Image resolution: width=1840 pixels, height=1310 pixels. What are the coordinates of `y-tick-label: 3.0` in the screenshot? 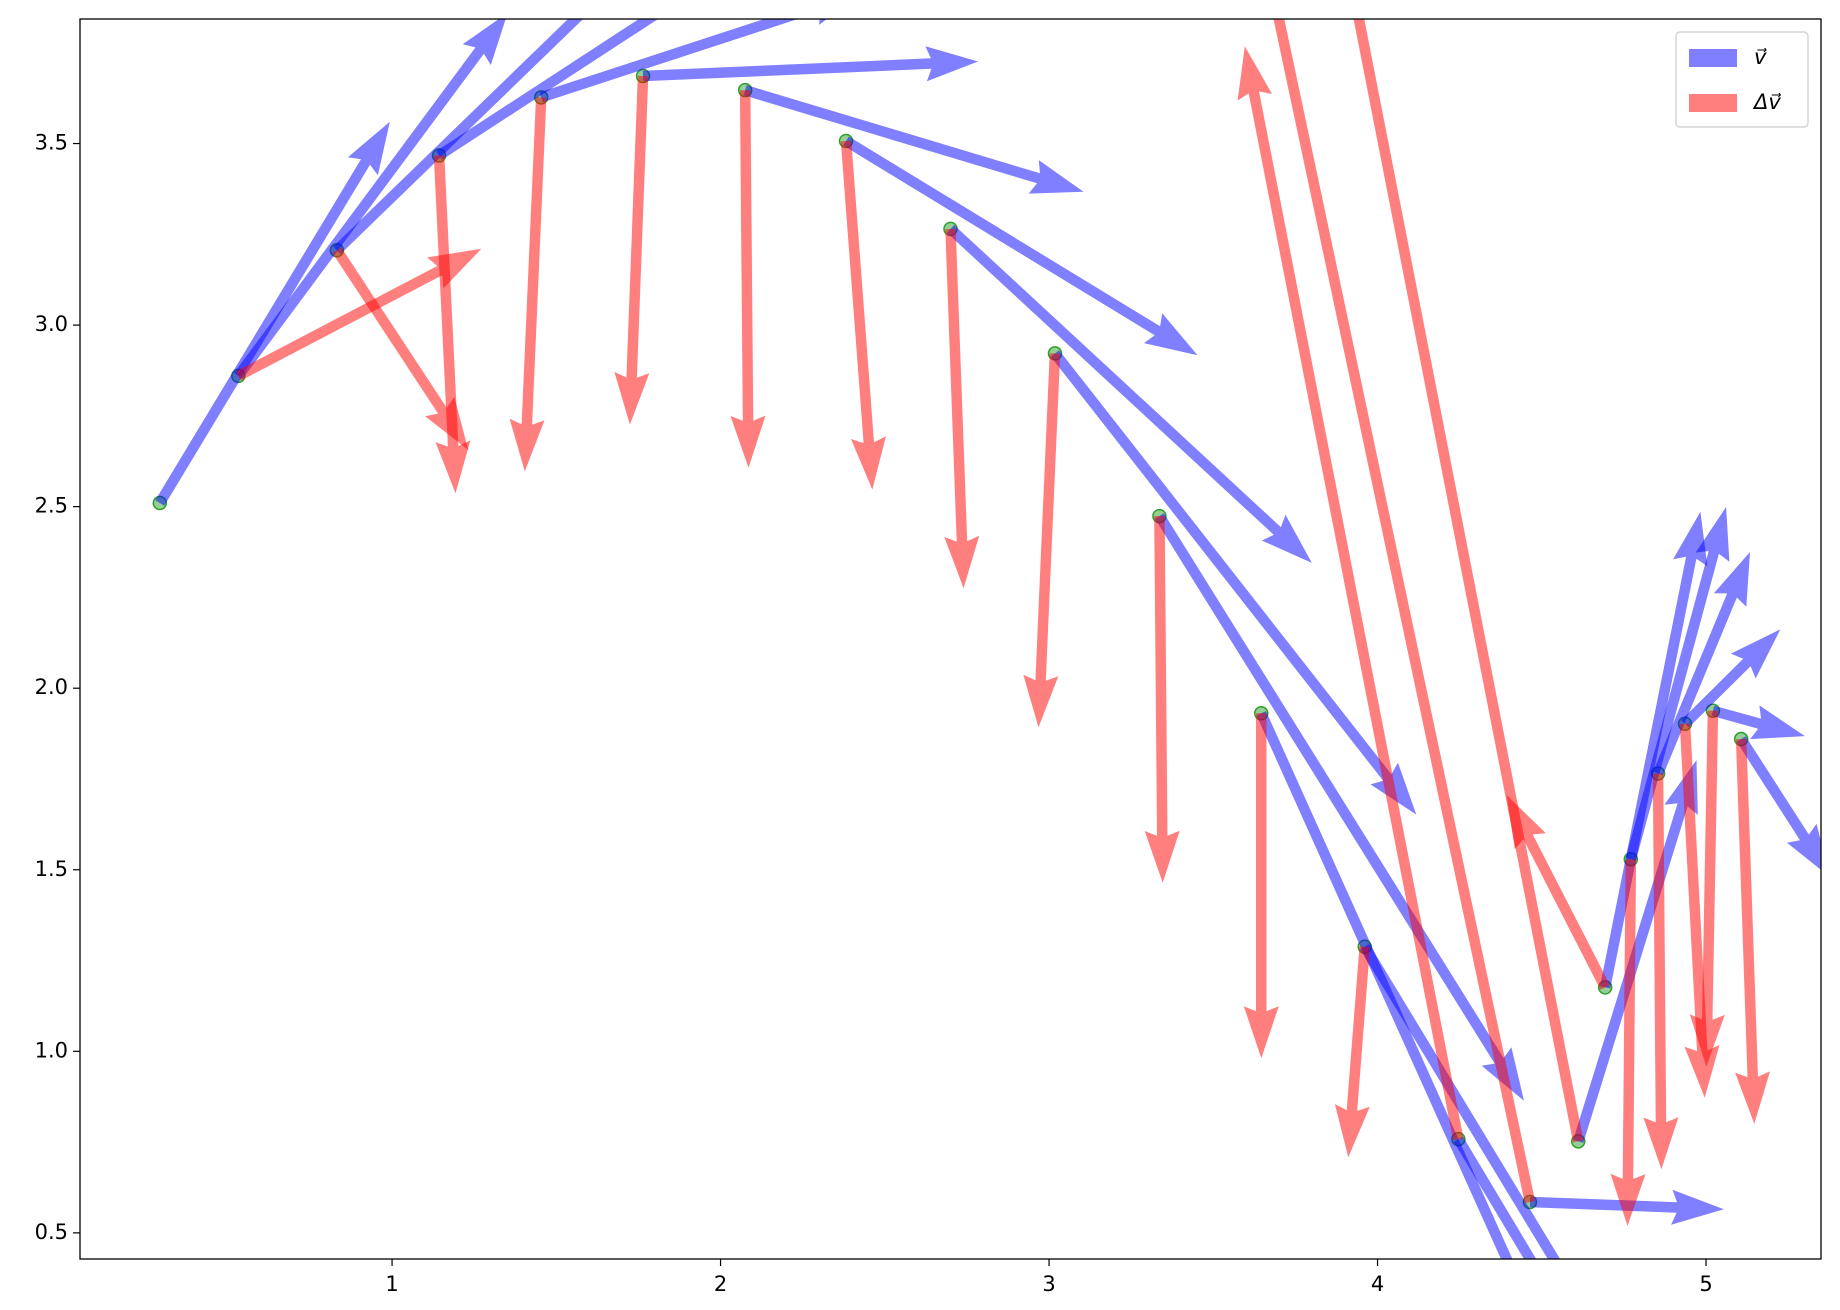 It's located at (51, 324).